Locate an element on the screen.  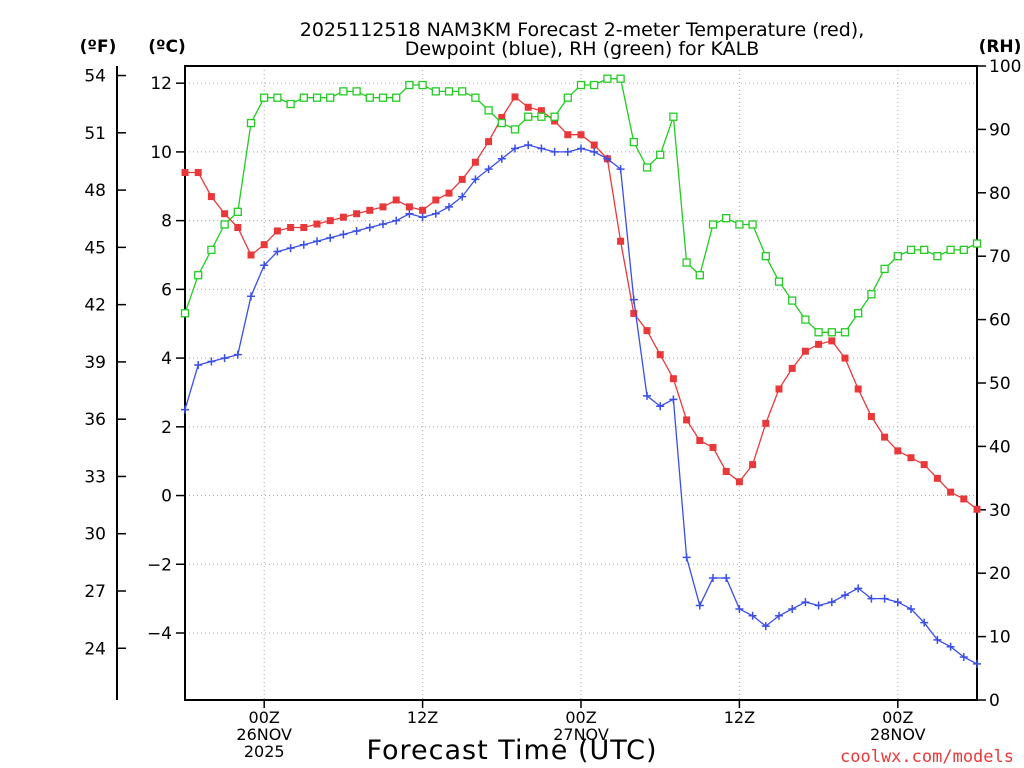
rh-tick-label: 60 is located at coordinates (1000, 321).